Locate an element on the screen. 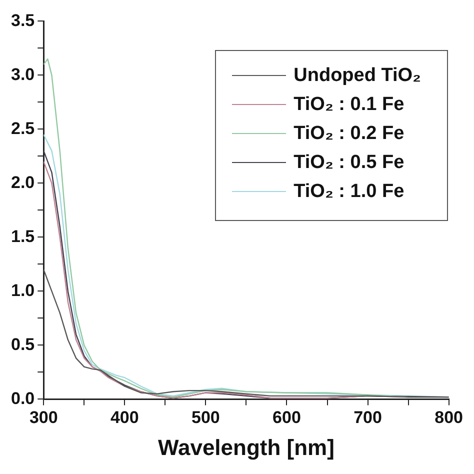 This screenshot has height=474, width=474. x-tick-label: 300 is located at coordinates (43, 418).